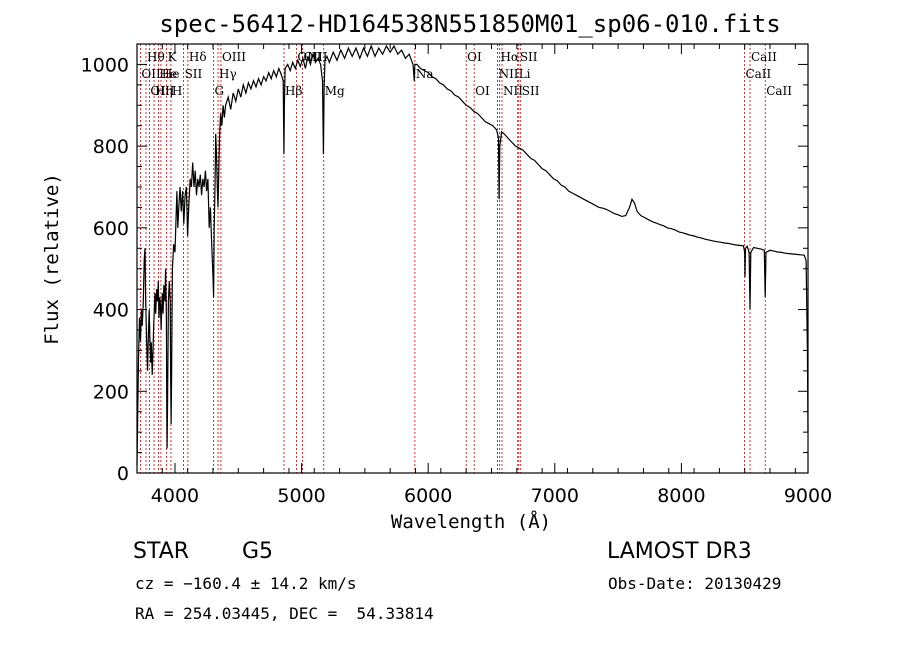  Describe the element at coordinates (471, 521) in the screenshot. I see `x-axis-label: Wavelength (Å)` at that location.